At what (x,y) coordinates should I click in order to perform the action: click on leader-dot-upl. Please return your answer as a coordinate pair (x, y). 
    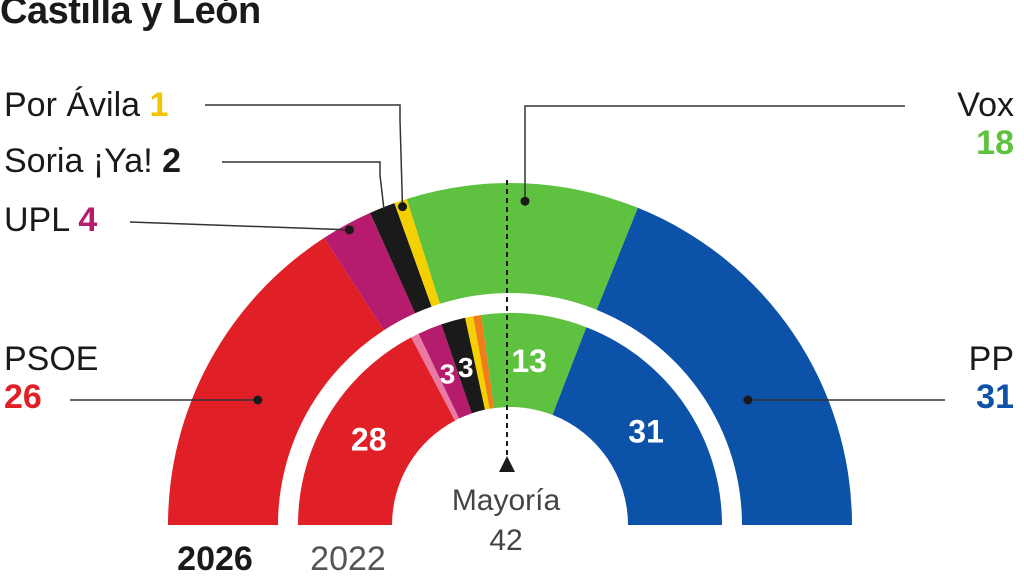
    Looking at the image, I should click on (349, 230).